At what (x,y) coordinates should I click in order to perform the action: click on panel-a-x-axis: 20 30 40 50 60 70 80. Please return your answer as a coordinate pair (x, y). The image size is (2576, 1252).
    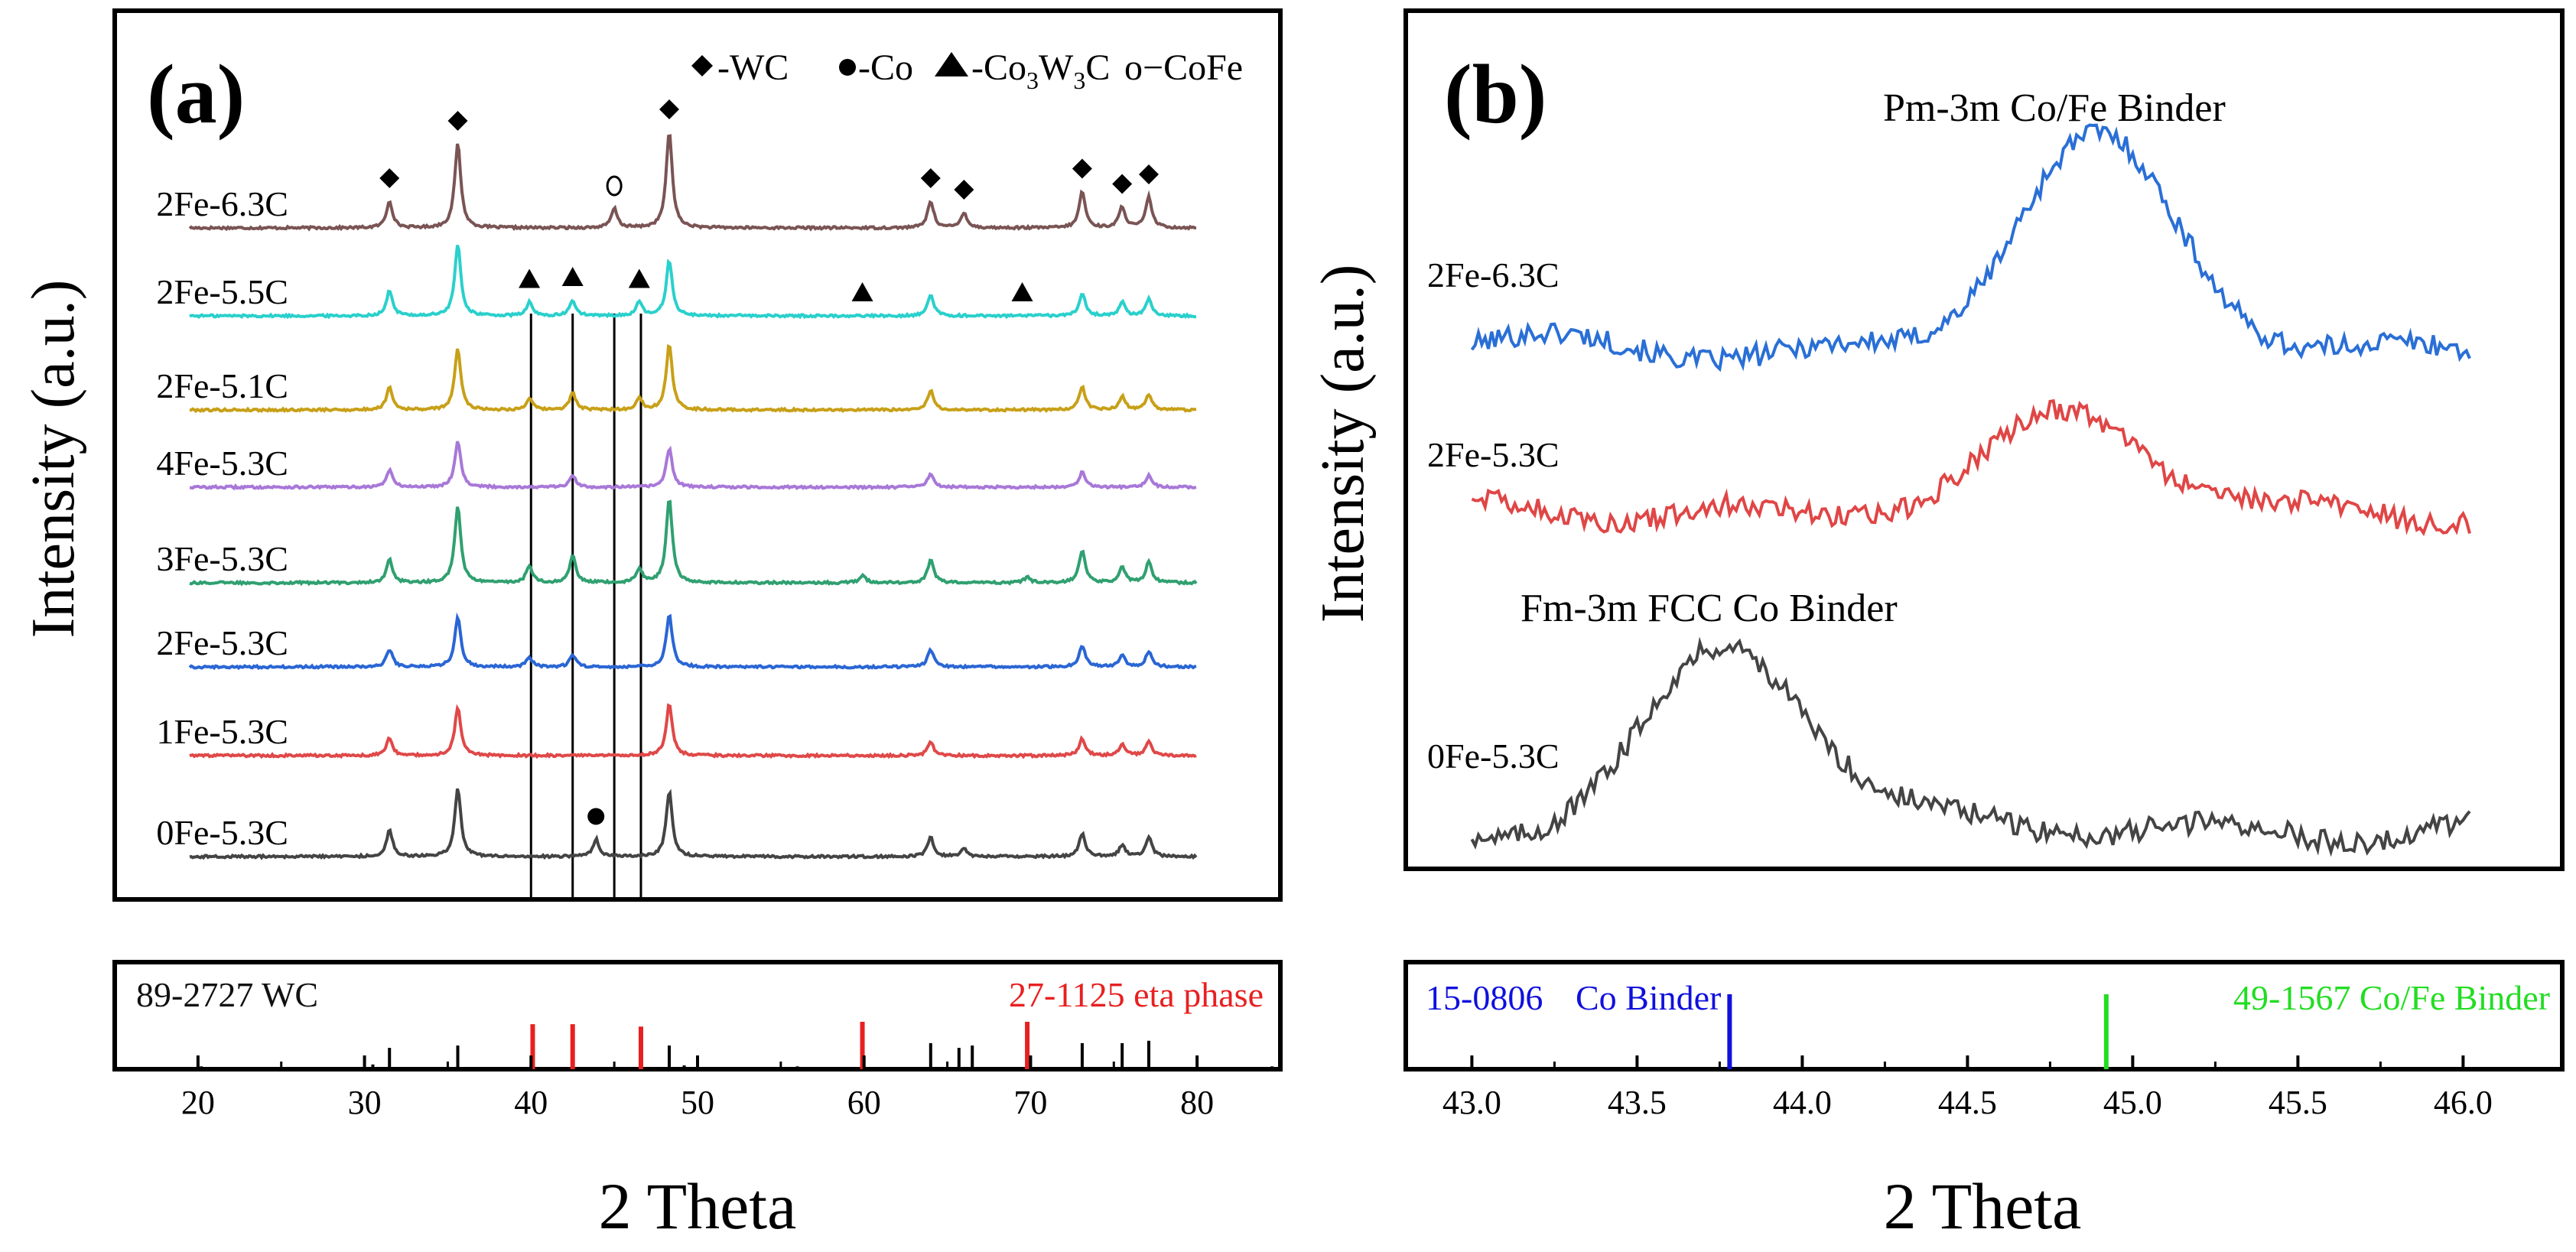
    Looking at the image, I should click on (731, 1088).